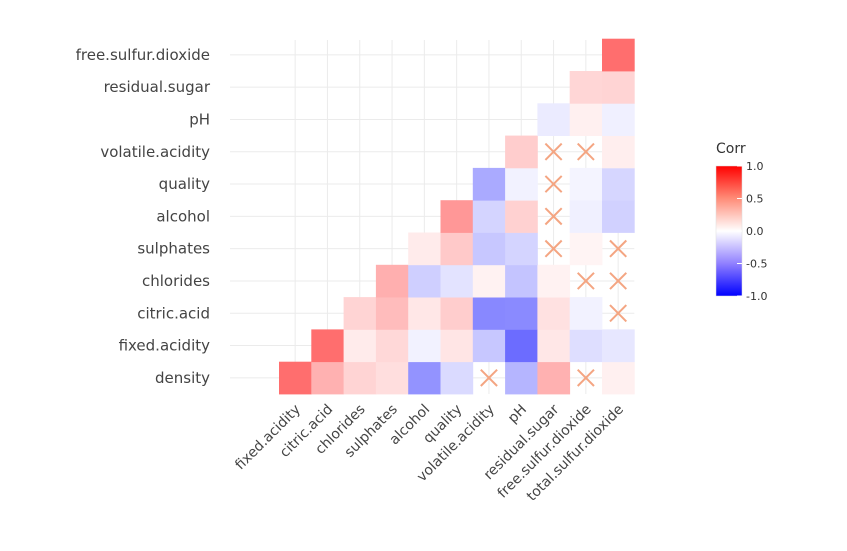 This screenshot has width=847, height=551. I want to click on legend-tick-label: 0.0, so click(755, 231).